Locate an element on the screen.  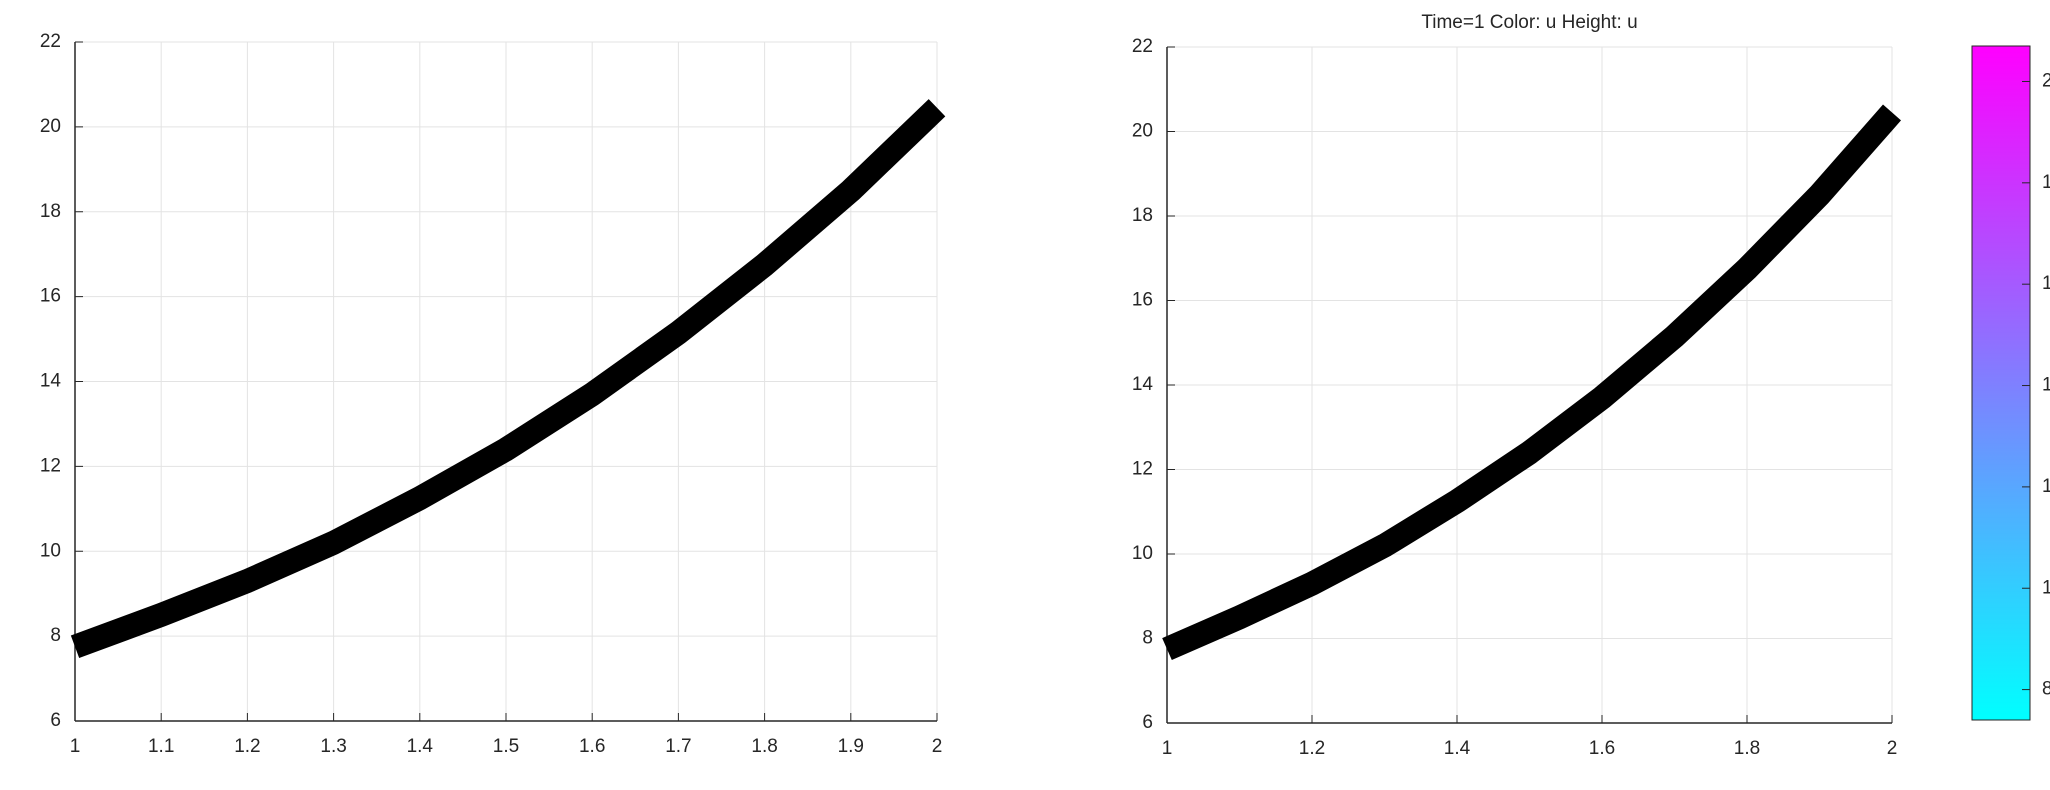
colorbar-tick-label: 12 is located at coordinates (2046, 486).